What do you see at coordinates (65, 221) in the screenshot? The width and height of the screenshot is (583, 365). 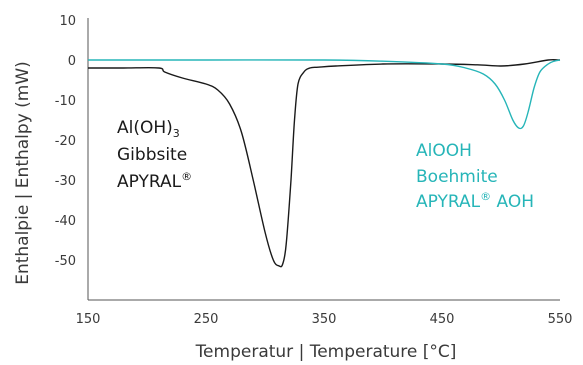 I see `y-tick-label: -40` at bounding box center [65, 221].